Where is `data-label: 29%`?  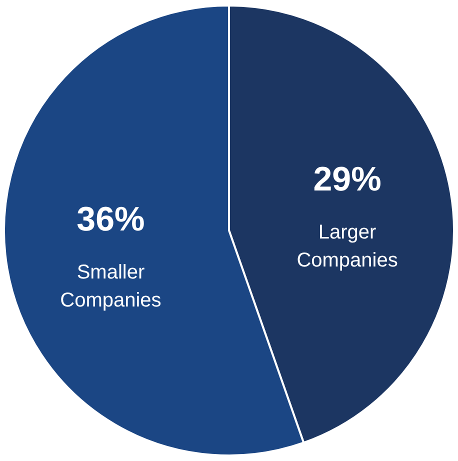 data-label: 29% is located at coordinates (347, 179).